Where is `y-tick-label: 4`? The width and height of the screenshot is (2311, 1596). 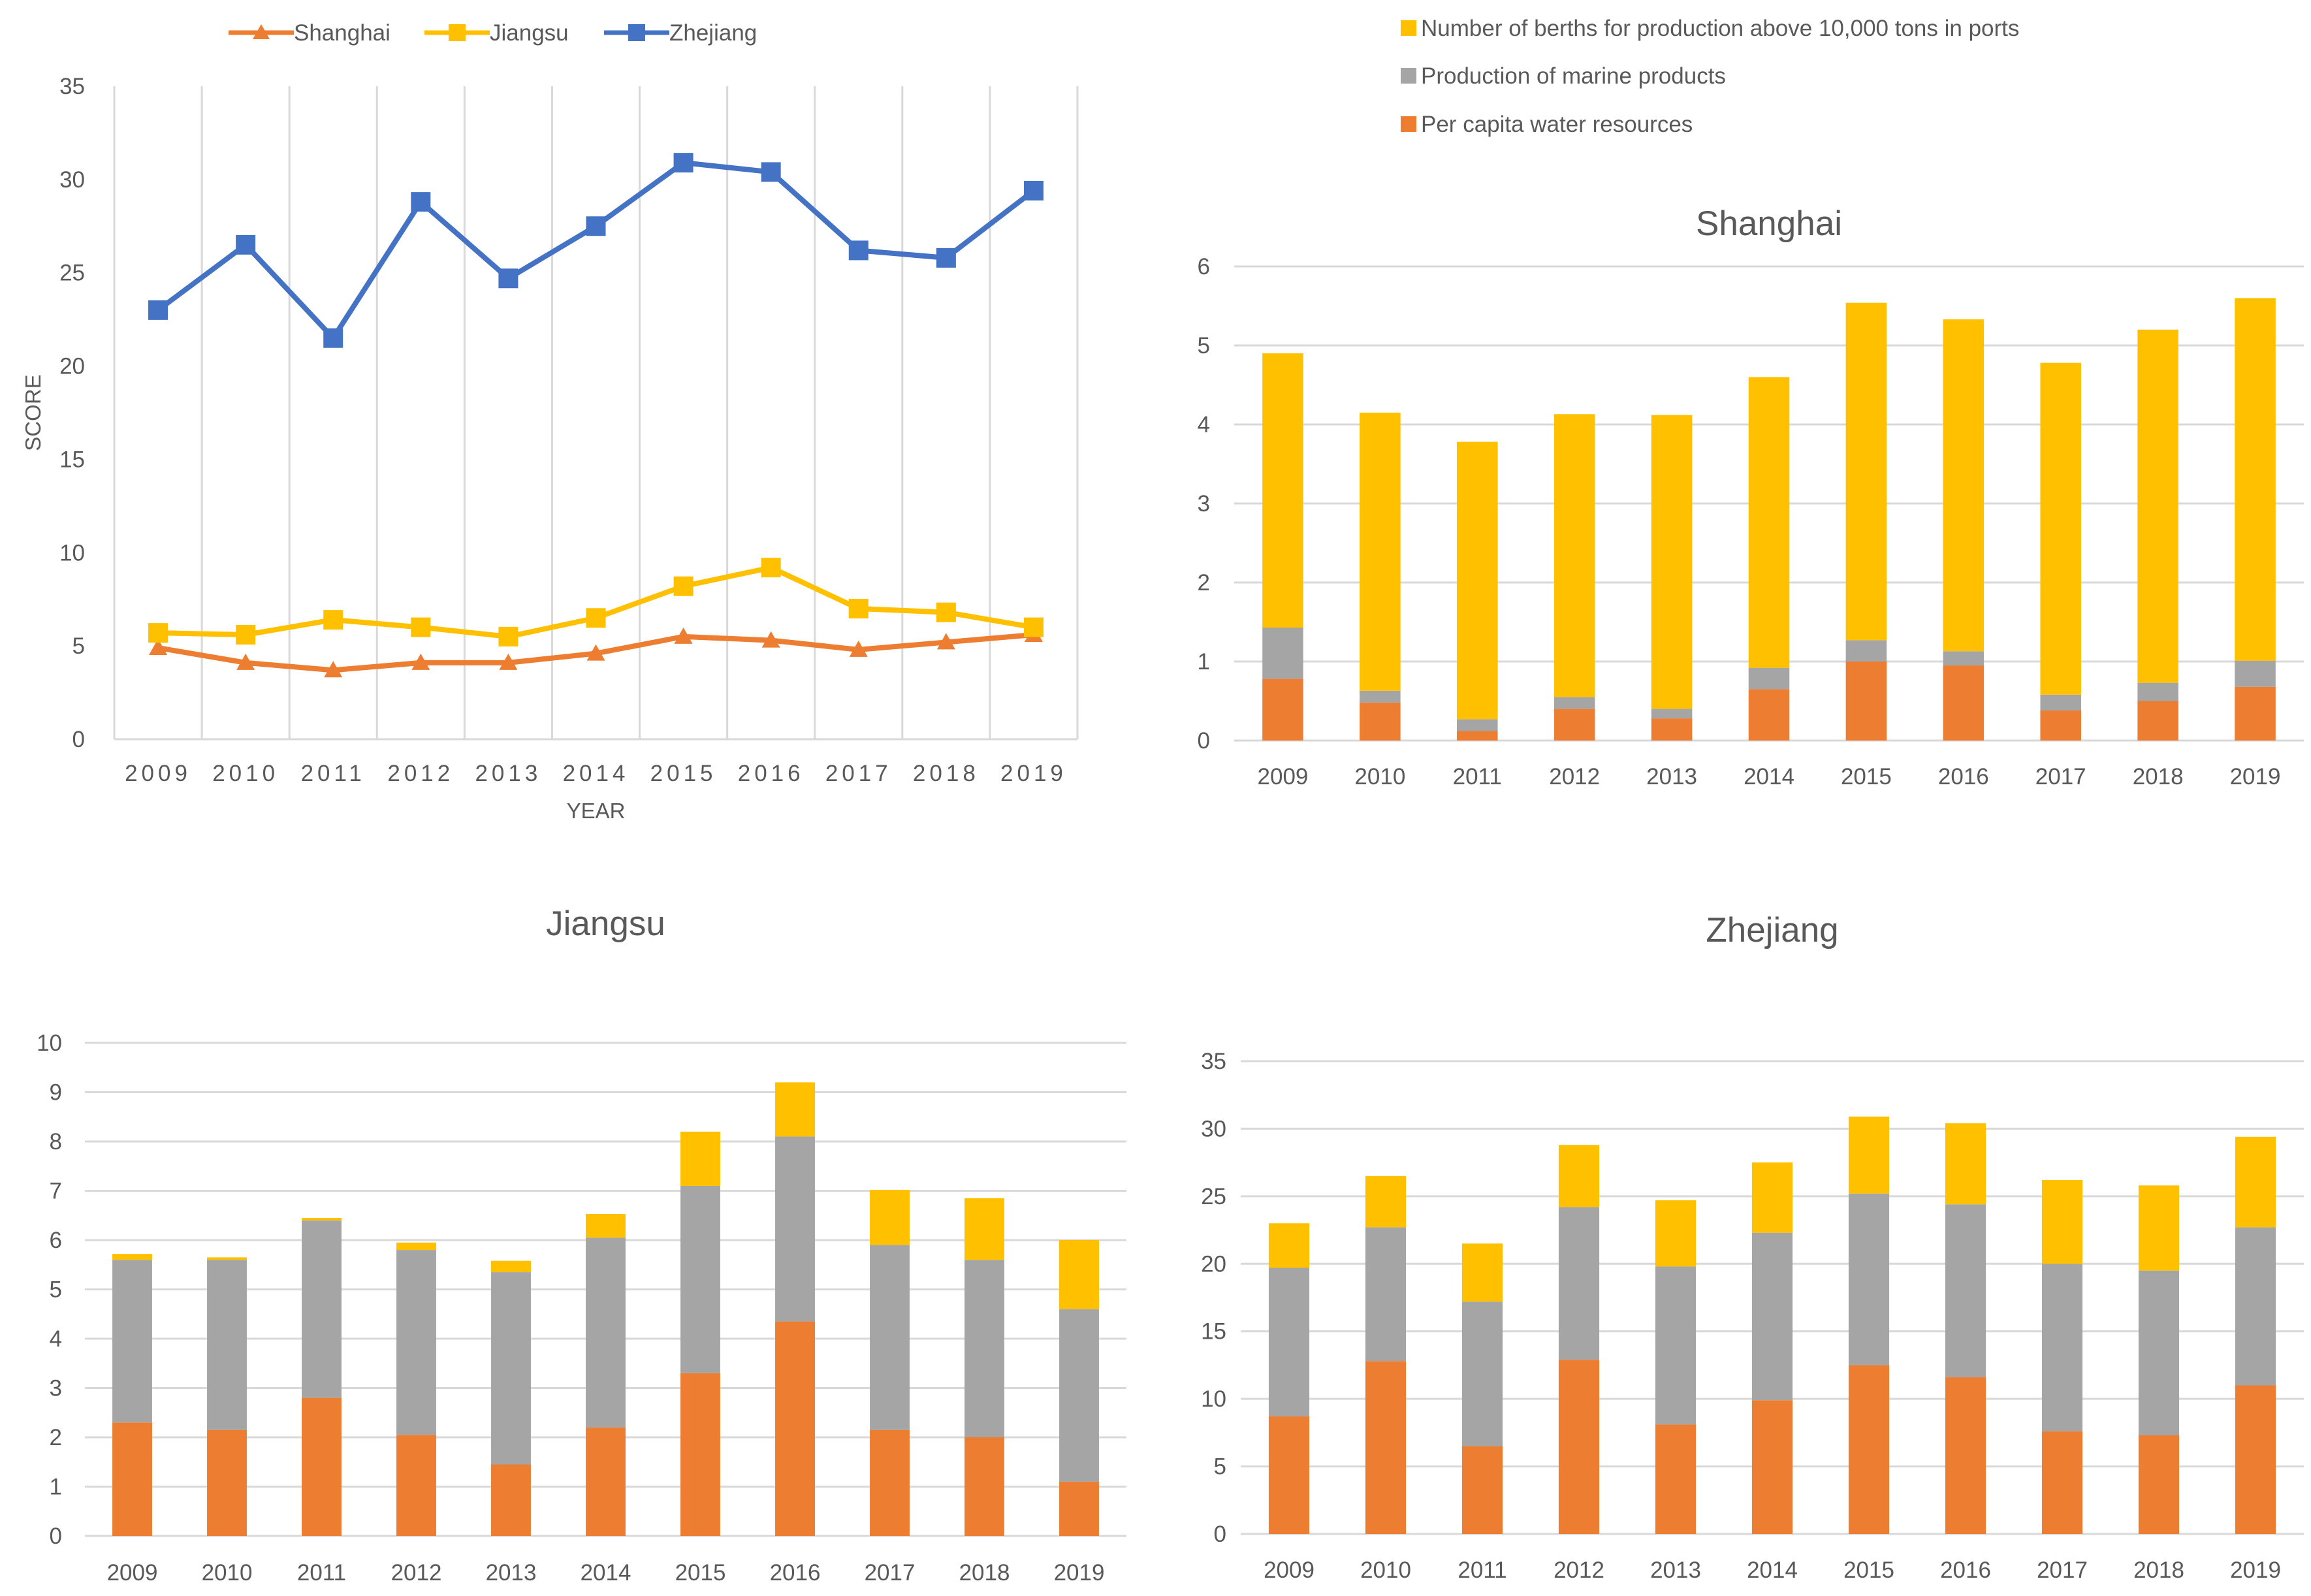 y-tick-label: 4 is located at coordinates (1204, 425).